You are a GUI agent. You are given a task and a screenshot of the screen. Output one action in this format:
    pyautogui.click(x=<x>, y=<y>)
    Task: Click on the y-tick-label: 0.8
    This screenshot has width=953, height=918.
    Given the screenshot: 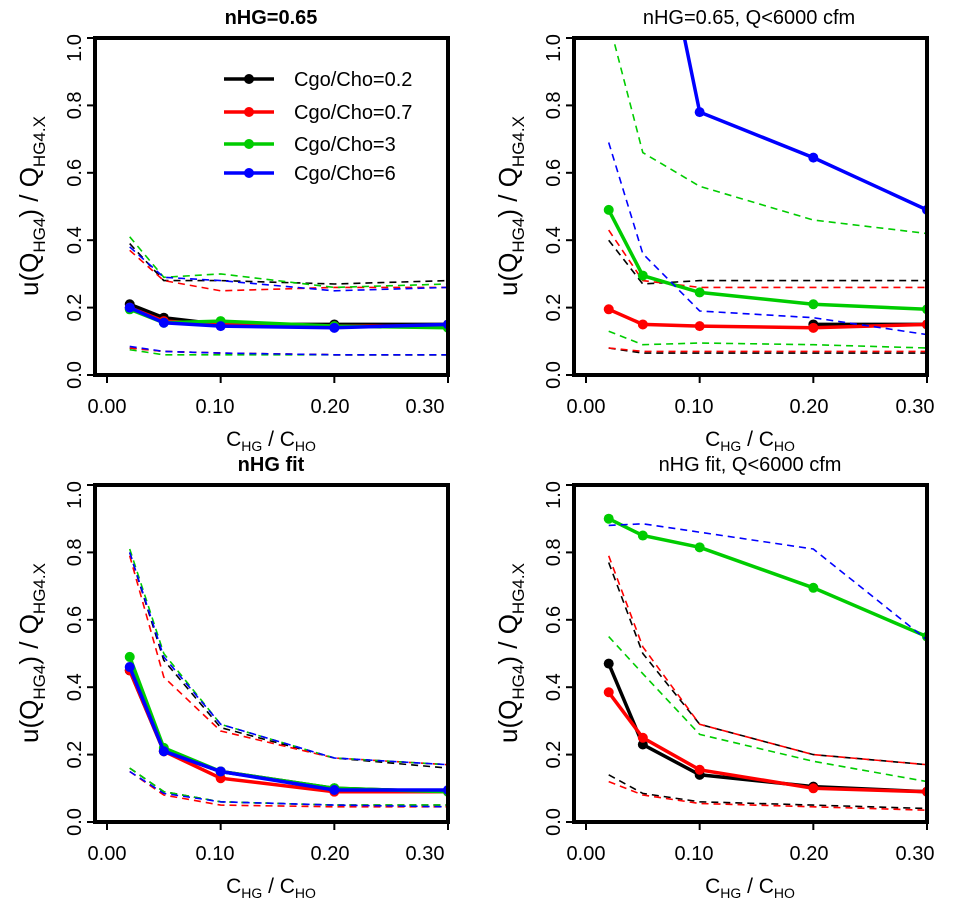 What is the action you would take?
    pyautogui.click(x=75, y=552)
    